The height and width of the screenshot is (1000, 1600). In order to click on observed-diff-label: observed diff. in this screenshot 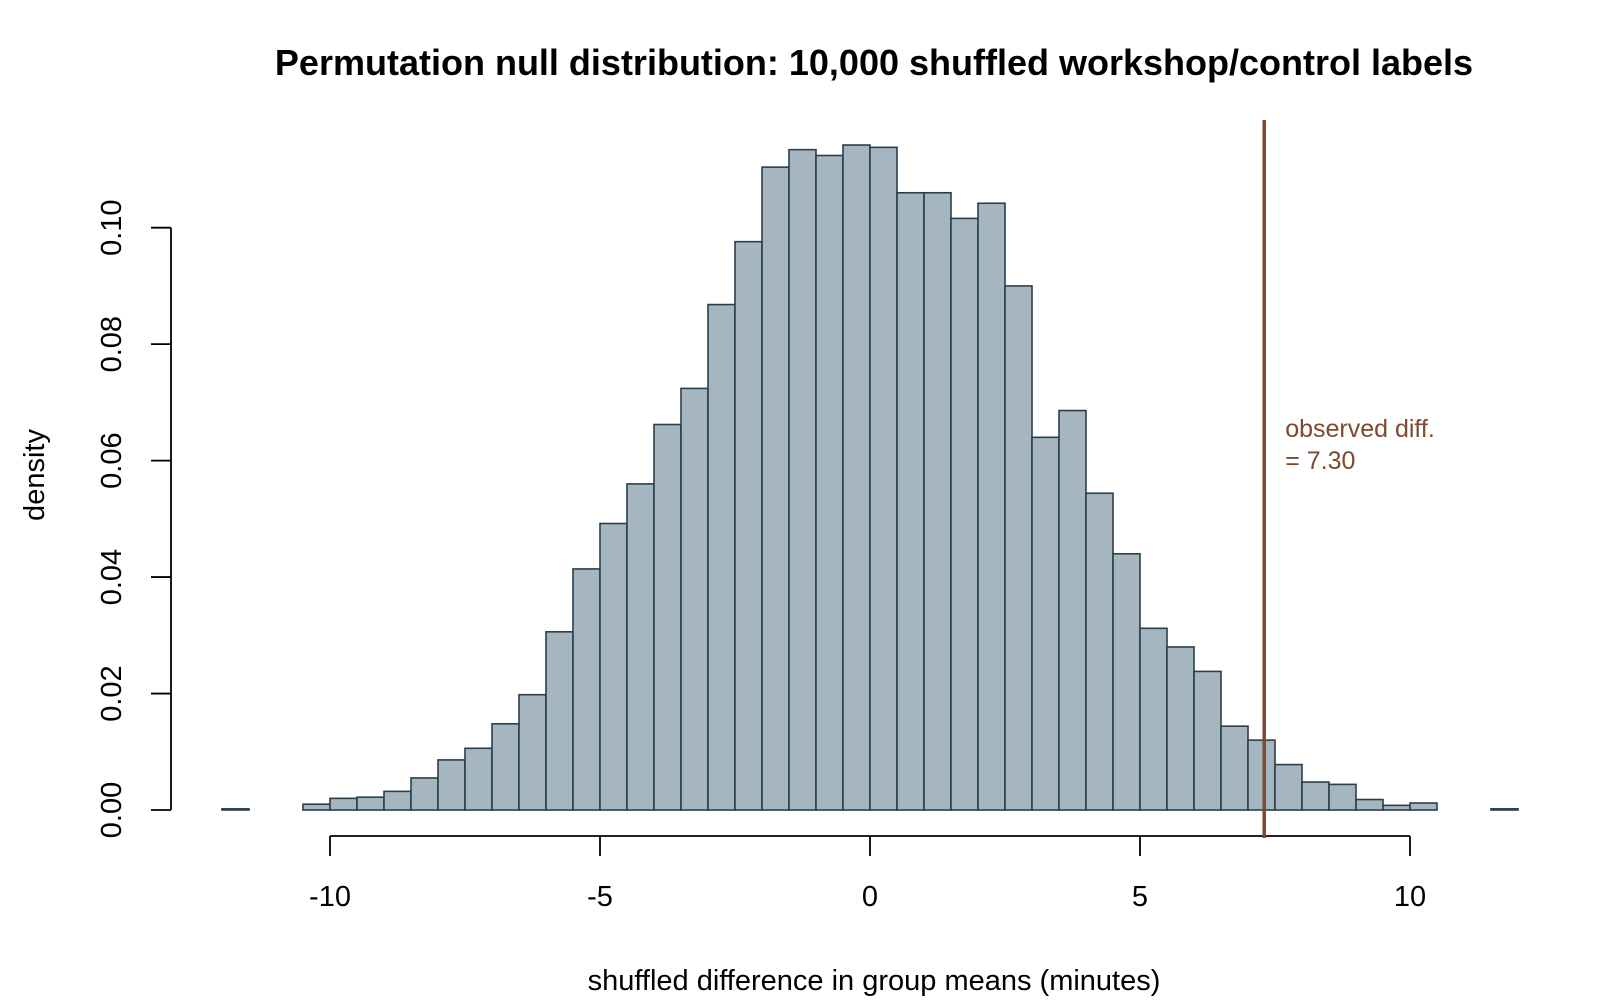, I will do `click(1360, 429)`.